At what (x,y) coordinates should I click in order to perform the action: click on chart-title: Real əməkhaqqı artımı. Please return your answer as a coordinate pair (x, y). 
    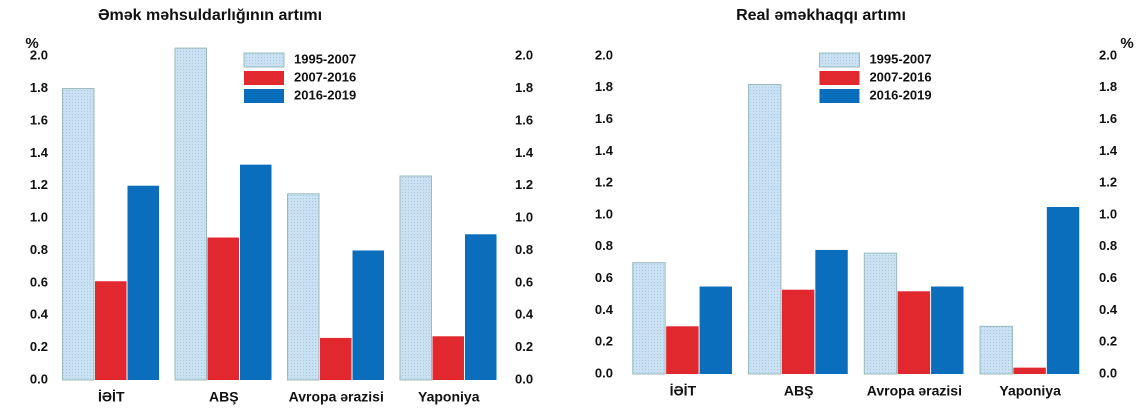
    Looking at the image, I should click on (821, 15).